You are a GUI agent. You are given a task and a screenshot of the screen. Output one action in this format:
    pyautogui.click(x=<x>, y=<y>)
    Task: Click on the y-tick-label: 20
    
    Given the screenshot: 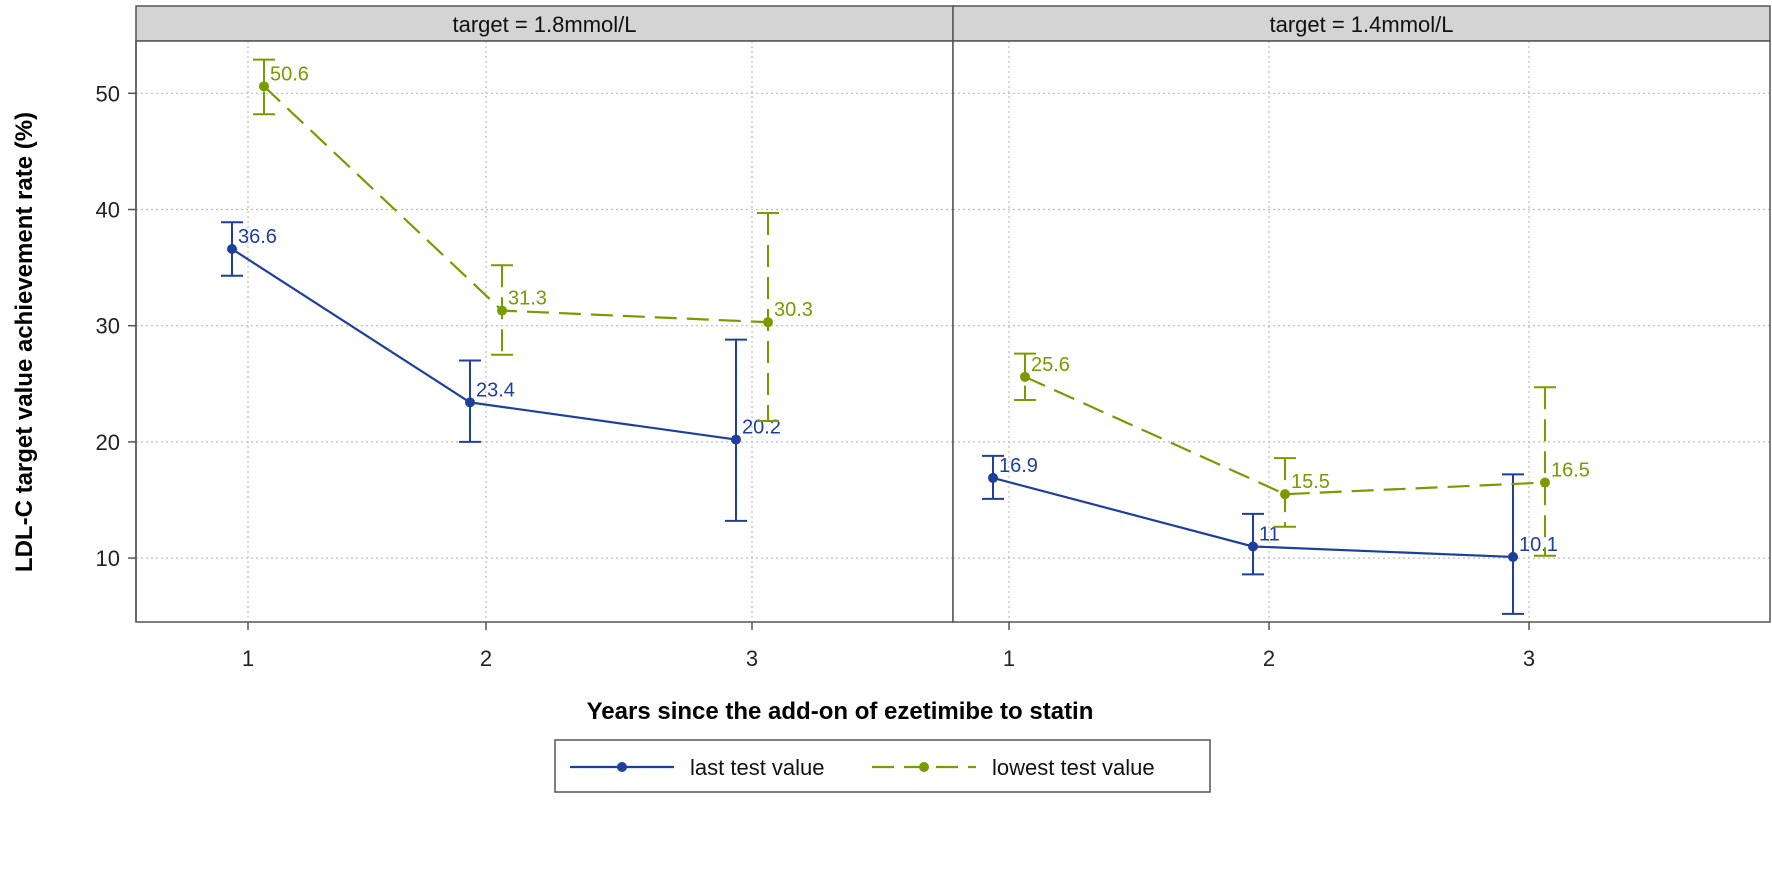 What is the action you would take?
    pyautogui.click(x=108, y=442)
    